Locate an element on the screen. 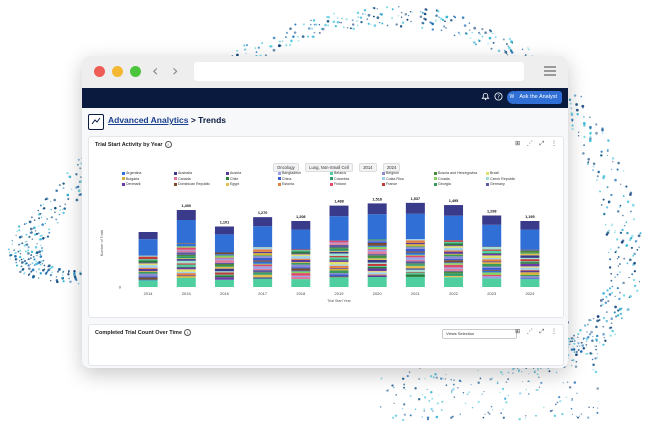 This screenshot has width=650, height=434. legend-item: Australia is located at coordinates (183, 173).